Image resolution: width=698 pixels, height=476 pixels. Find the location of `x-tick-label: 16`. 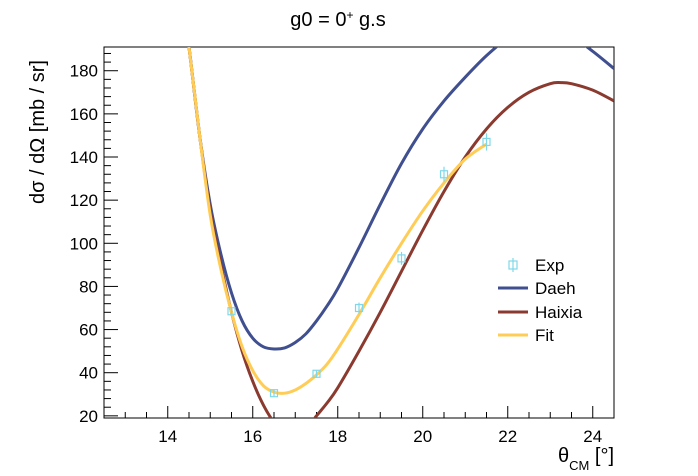

x-tick-label: 16 is located at coordinates (252, 436).